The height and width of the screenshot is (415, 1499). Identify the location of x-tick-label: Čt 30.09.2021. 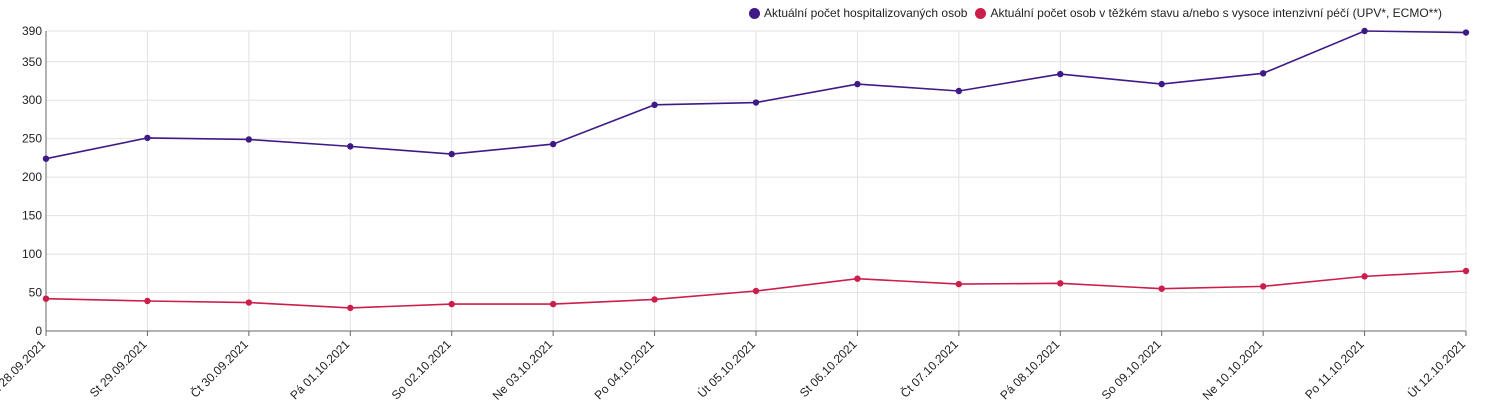
(219, 368).